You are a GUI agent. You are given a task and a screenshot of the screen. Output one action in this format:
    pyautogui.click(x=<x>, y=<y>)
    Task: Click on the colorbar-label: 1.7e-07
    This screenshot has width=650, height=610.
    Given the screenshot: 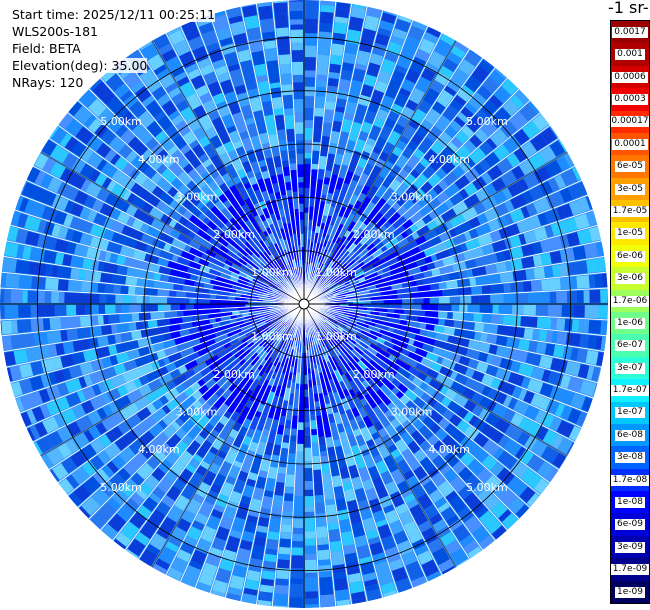 What is the action you would take?
    pyautogui.click(x=630, y=391)
    